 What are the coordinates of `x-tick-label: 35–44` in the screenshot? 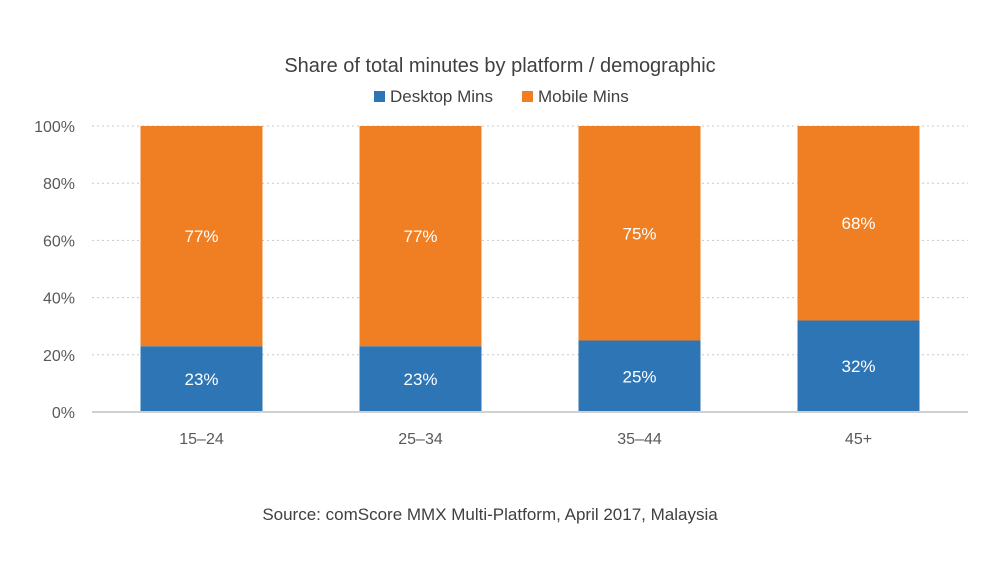 It's located at (639, 439).